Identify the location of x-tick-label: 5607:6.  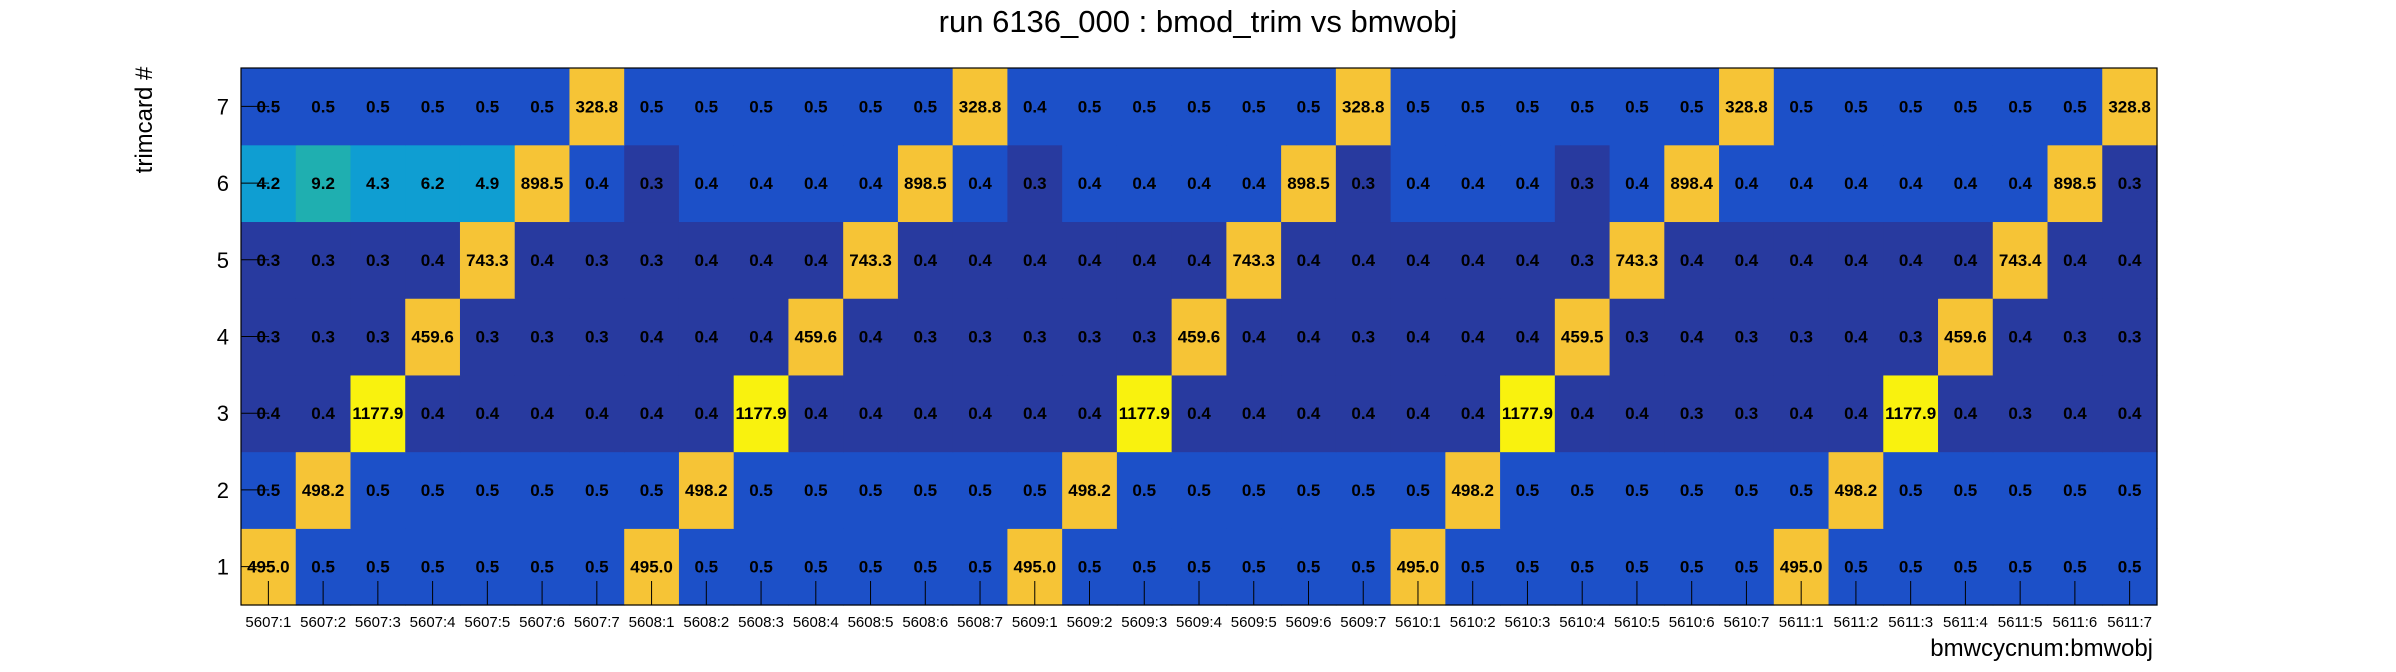
(542, 622).